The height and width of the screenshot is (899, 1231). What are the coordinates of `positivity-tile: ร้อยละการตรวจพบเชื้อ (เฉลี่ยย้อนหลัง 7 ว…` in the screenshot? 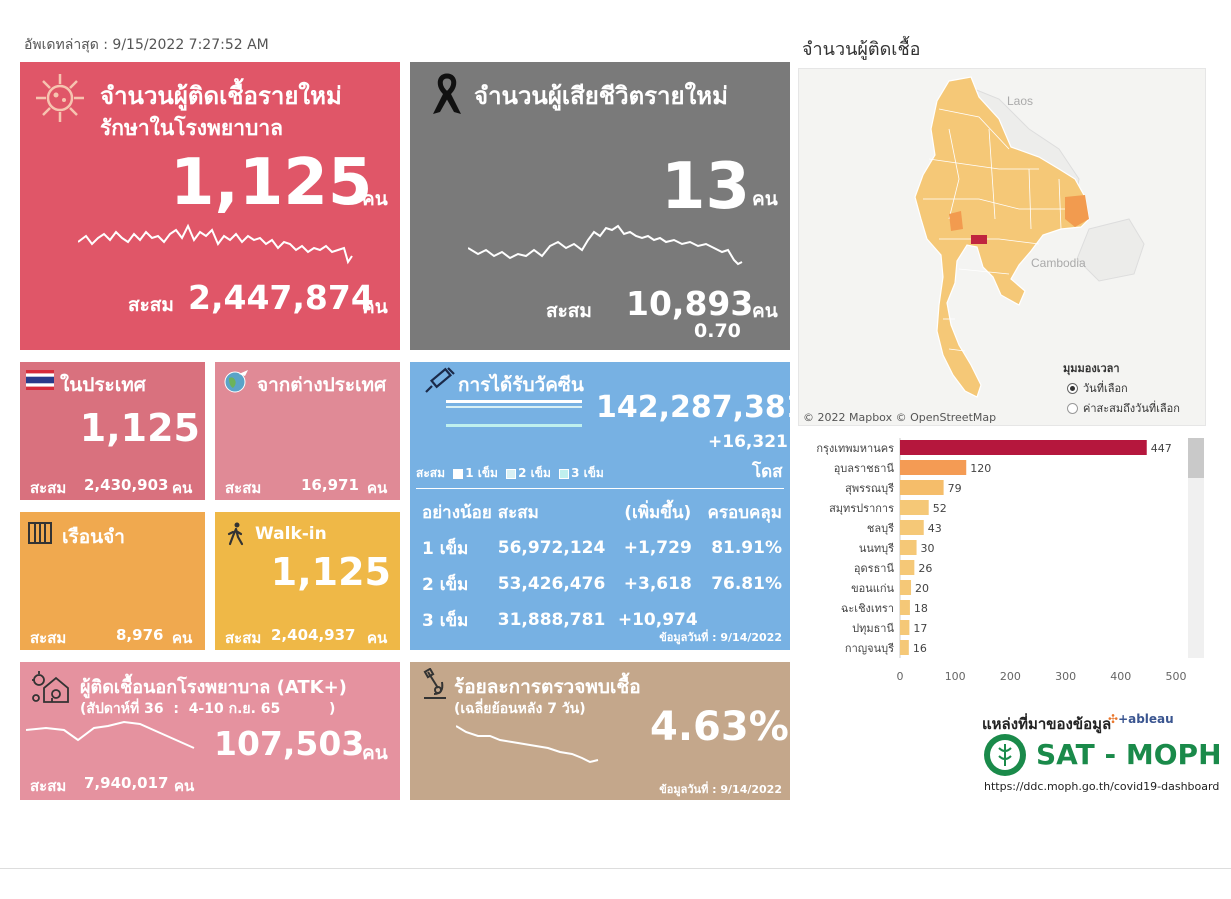 It's located at (600, 731).